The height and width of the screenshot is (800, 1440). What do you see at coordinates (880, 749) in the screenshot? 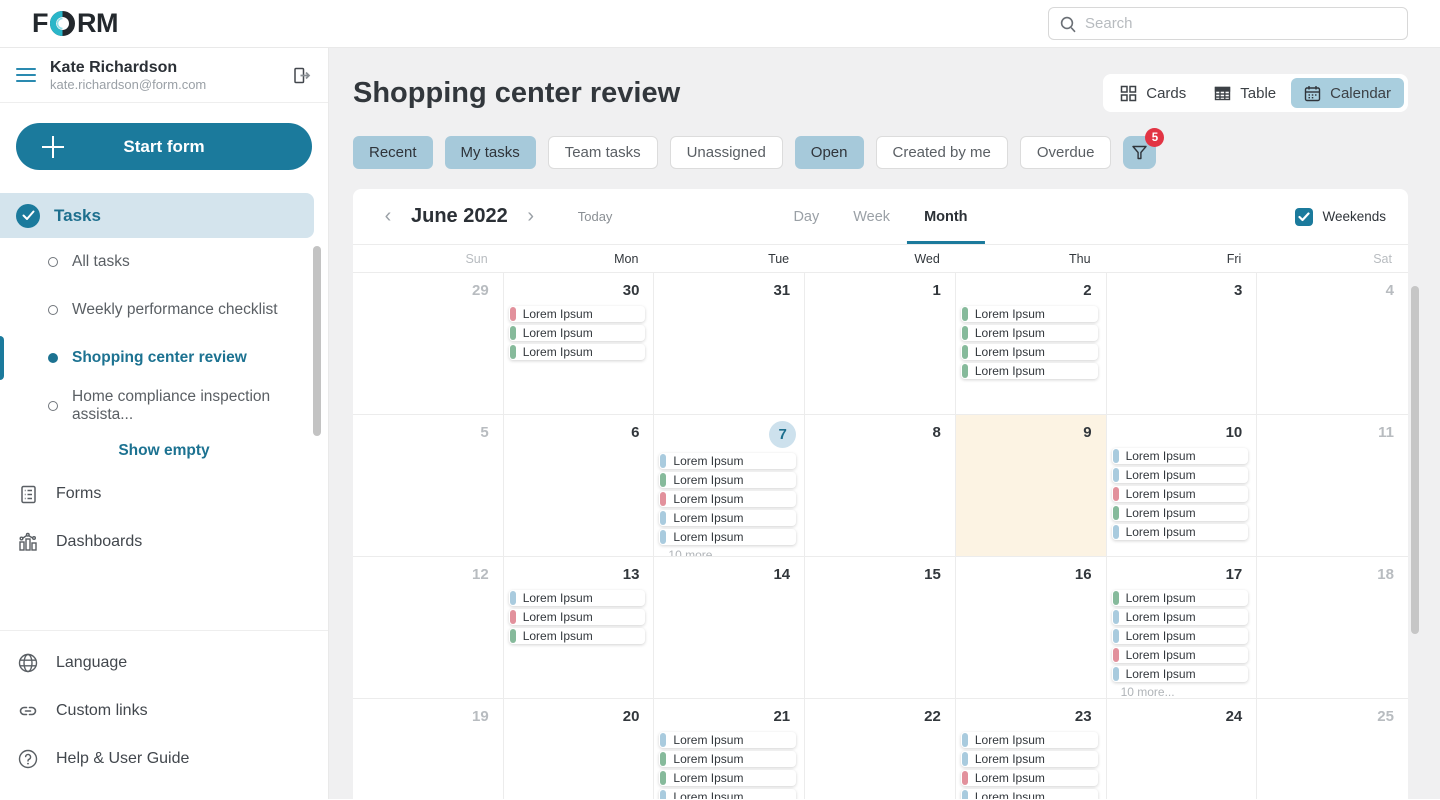
I see `day-cell-22: 22` at bounding box center [880, 749].